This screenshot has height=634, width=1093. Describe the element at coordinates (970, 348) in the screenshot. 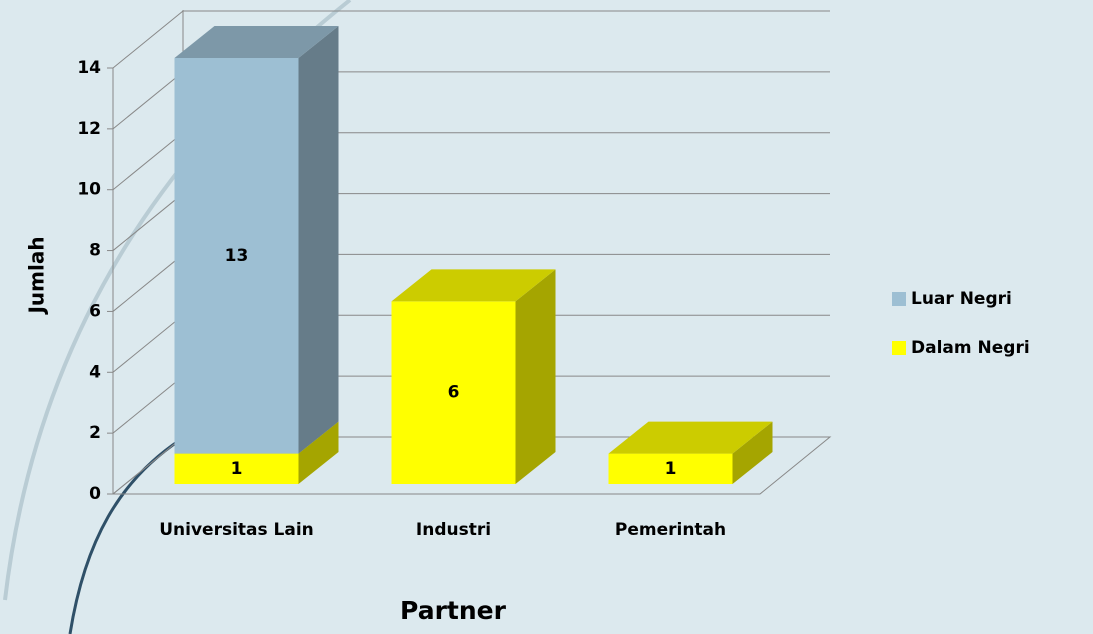

I see `legend-label: Dalam Negri` at that location.